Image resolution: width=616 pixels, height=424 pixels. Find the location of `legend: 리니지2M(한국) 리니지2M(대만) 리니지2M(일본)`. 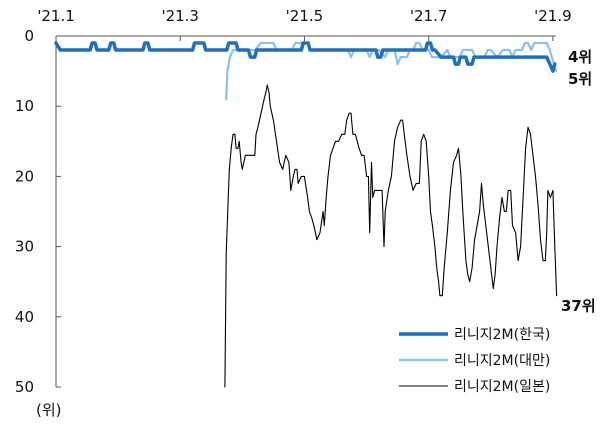

legend: 리니지2M(한국) 리니지2M(대만) 리니지2M(일본) is located at coordinates (474, 361).